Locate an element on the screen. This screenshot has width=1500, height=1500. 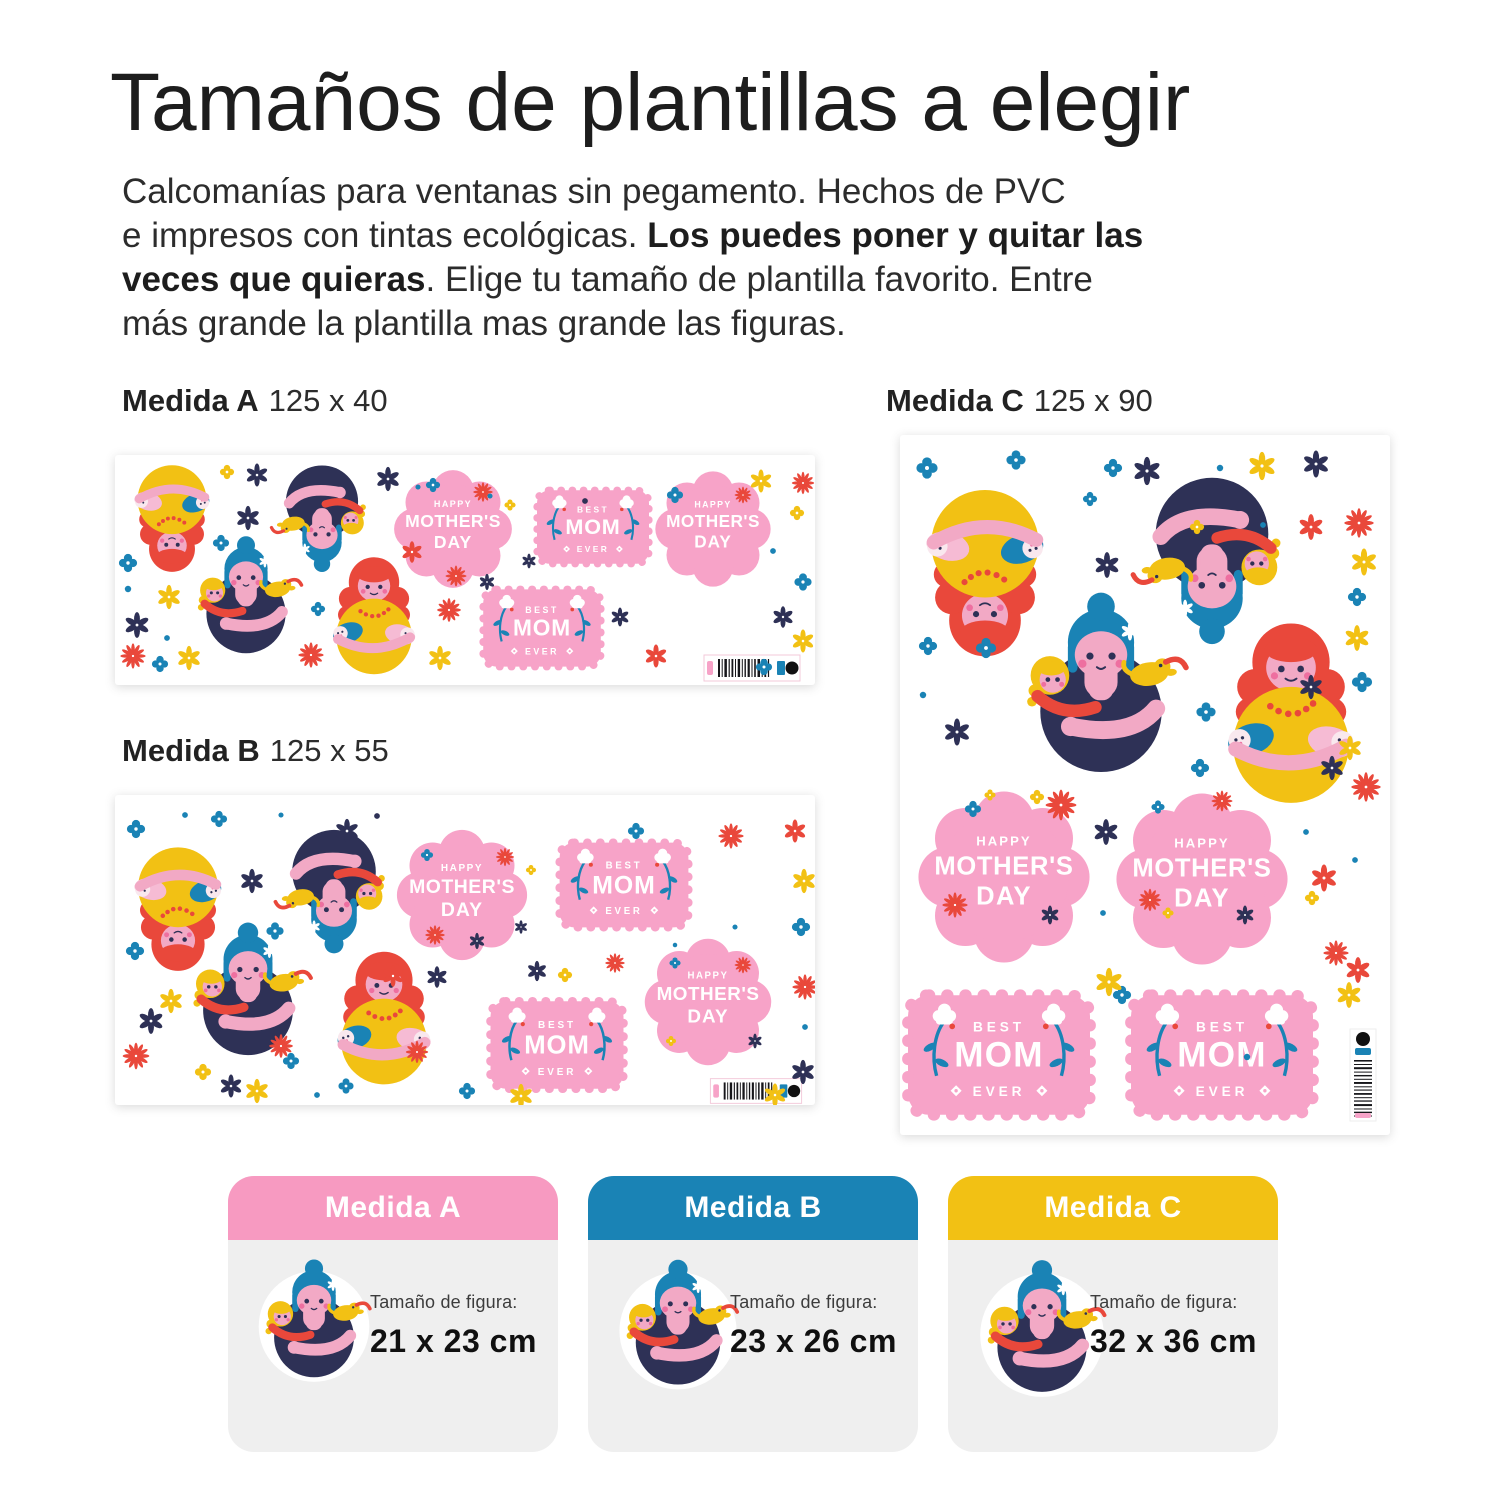
size-card-b-header: Medida B is located at coordinates (753, 1208).